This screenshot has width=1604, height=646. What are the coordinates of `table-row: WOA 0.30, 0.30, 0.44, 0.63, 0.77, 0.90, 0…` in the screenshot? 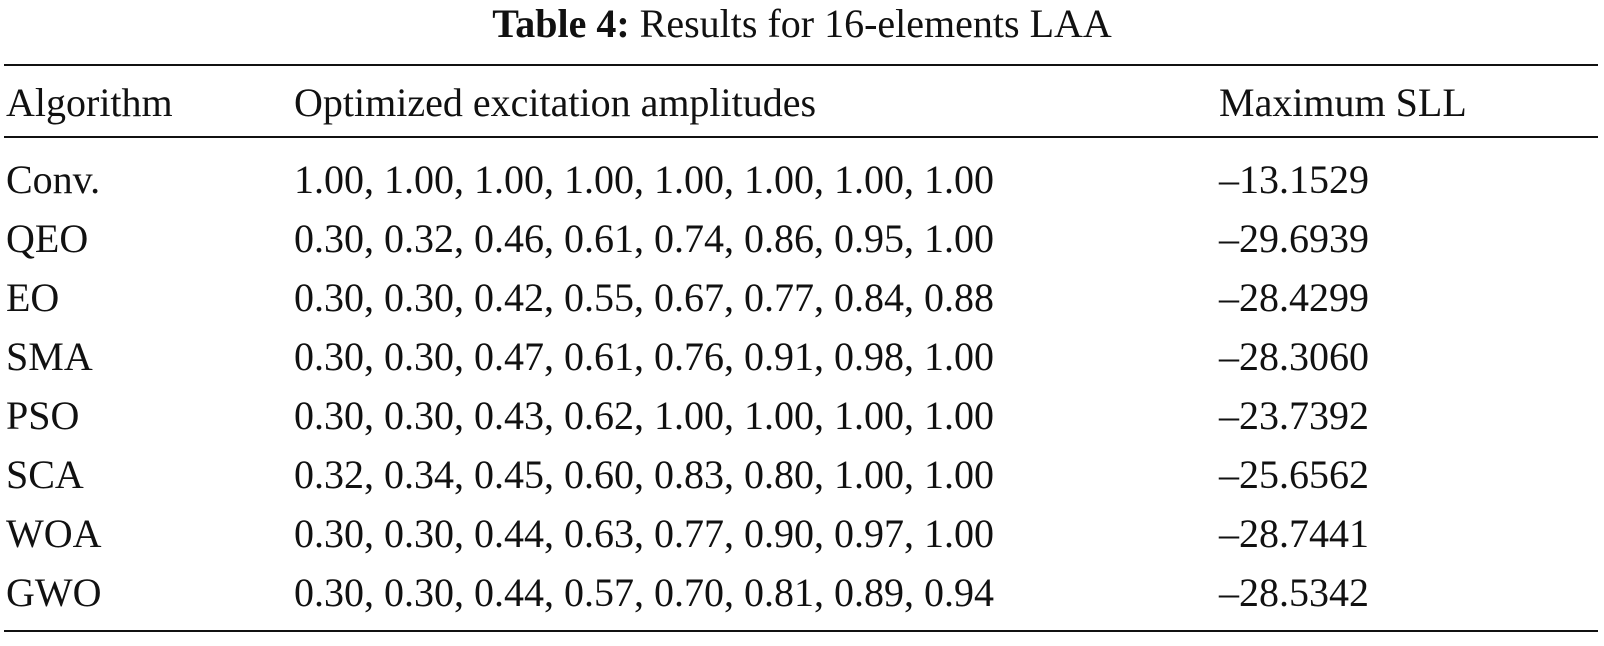 It's located at (802, 533).